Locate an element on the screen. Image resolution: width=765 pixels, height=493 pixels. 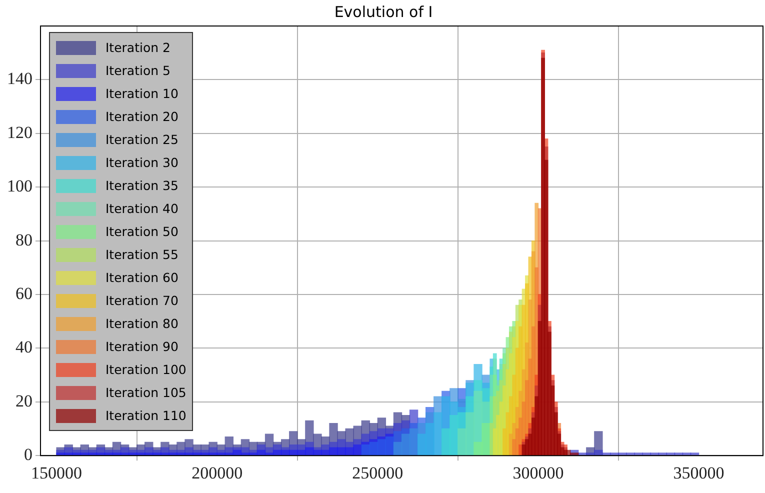
y-tick-label: 0 is located at coordinates (28, 454).